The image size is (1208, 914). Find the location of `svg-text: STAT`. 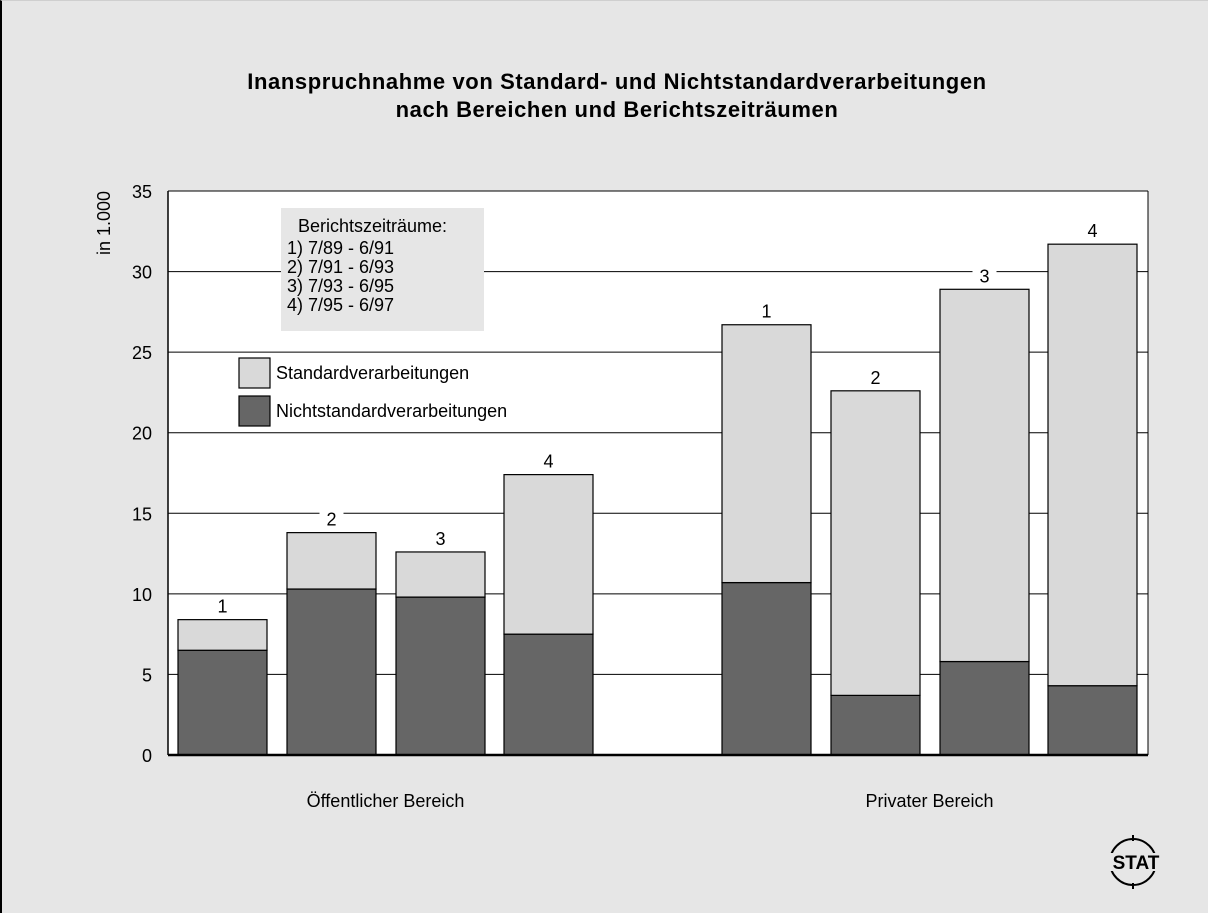

svg-text: STAT is located at coordinates (1136, 863).